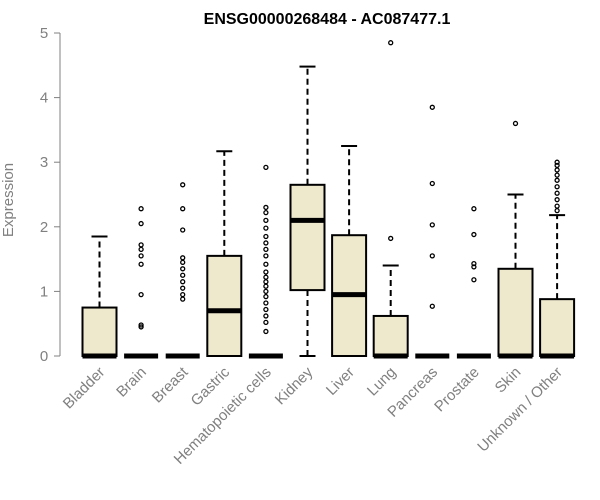 The height and width of the screenshot is (500, 600). What do you see at coordinates (44, 98) in the screenshot?
I see `y-tick-label: 4` at bounding box center [44, 98].